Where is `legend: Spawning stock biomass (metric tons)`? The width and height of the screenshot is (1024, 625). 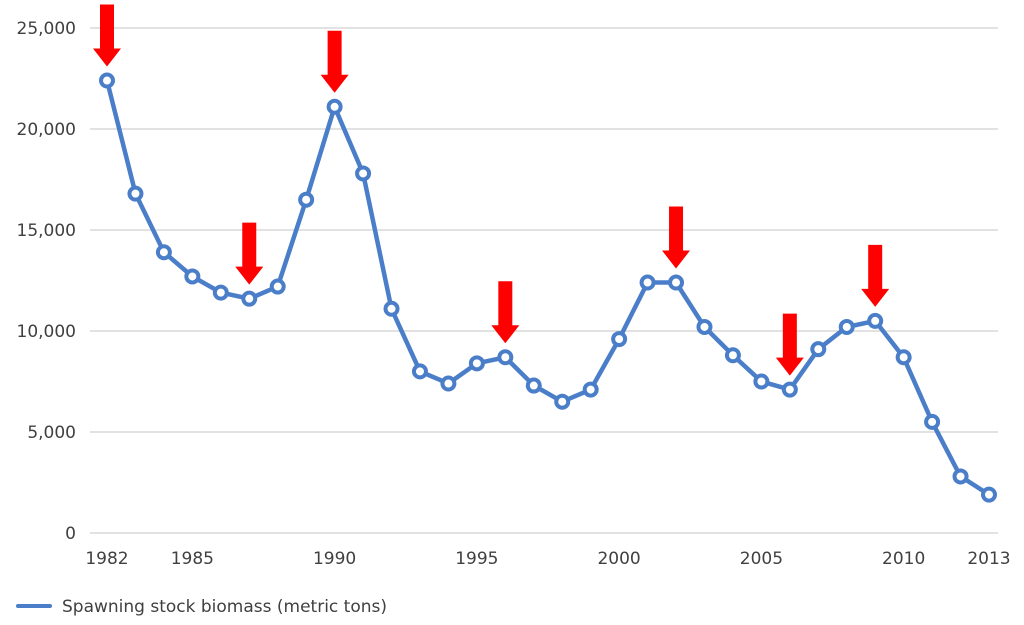 legend: Spawning stock biomass (metric tons) is located at coordinates (201, 607).